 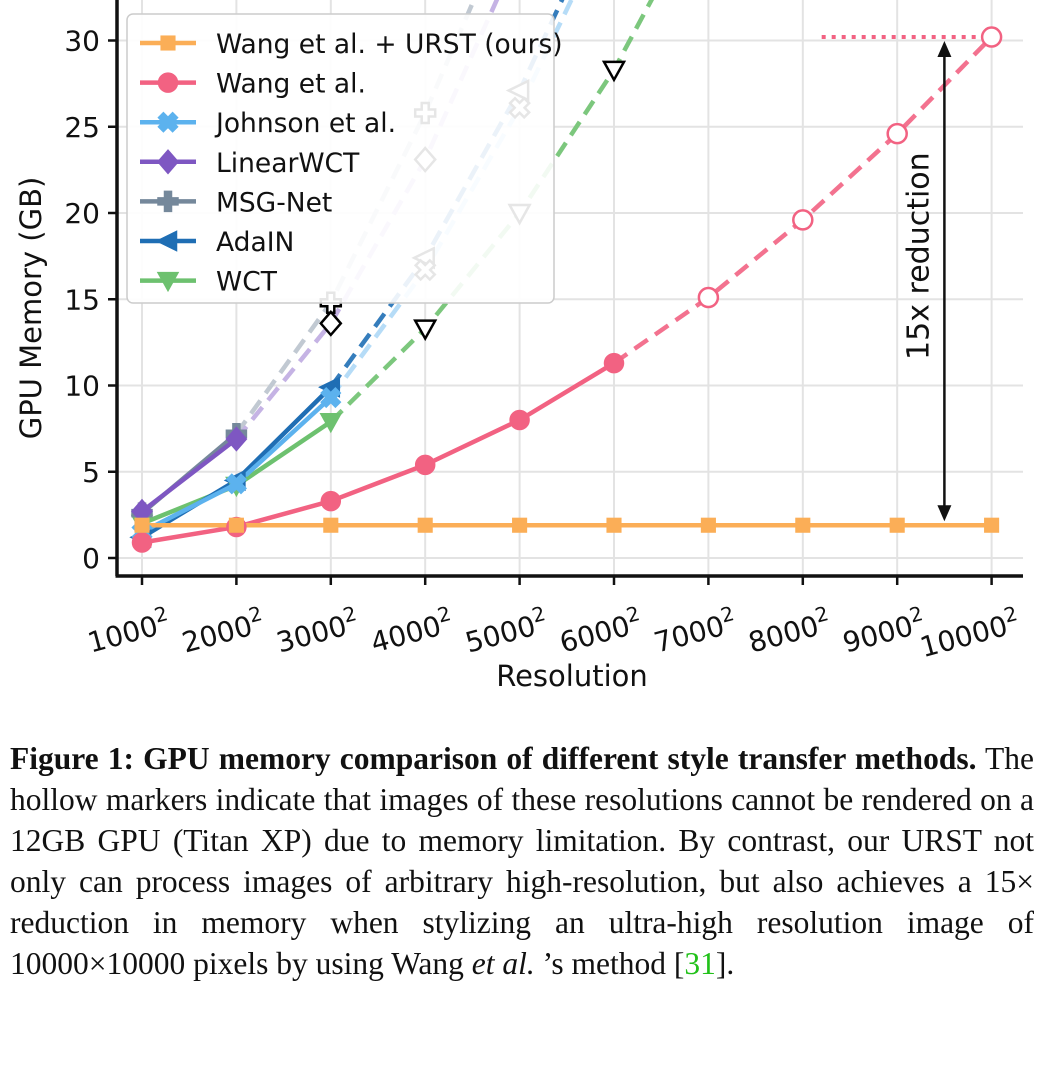 I want to click on legend-box, so click(x=340, y=158).